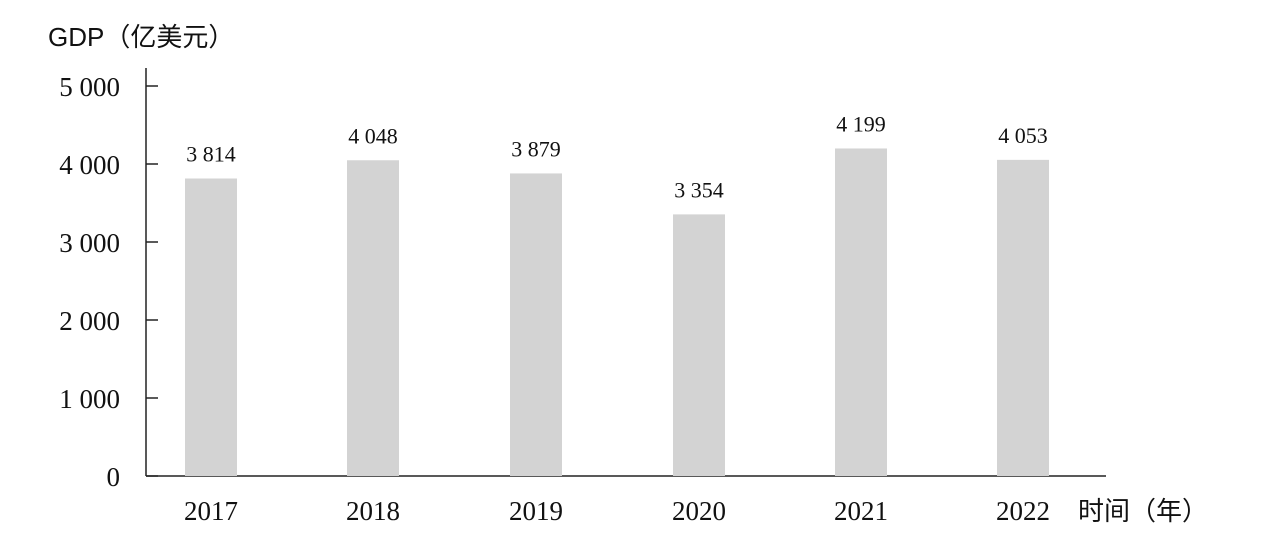  I want to click on x-tick-label: 2021, so click(861, 511).